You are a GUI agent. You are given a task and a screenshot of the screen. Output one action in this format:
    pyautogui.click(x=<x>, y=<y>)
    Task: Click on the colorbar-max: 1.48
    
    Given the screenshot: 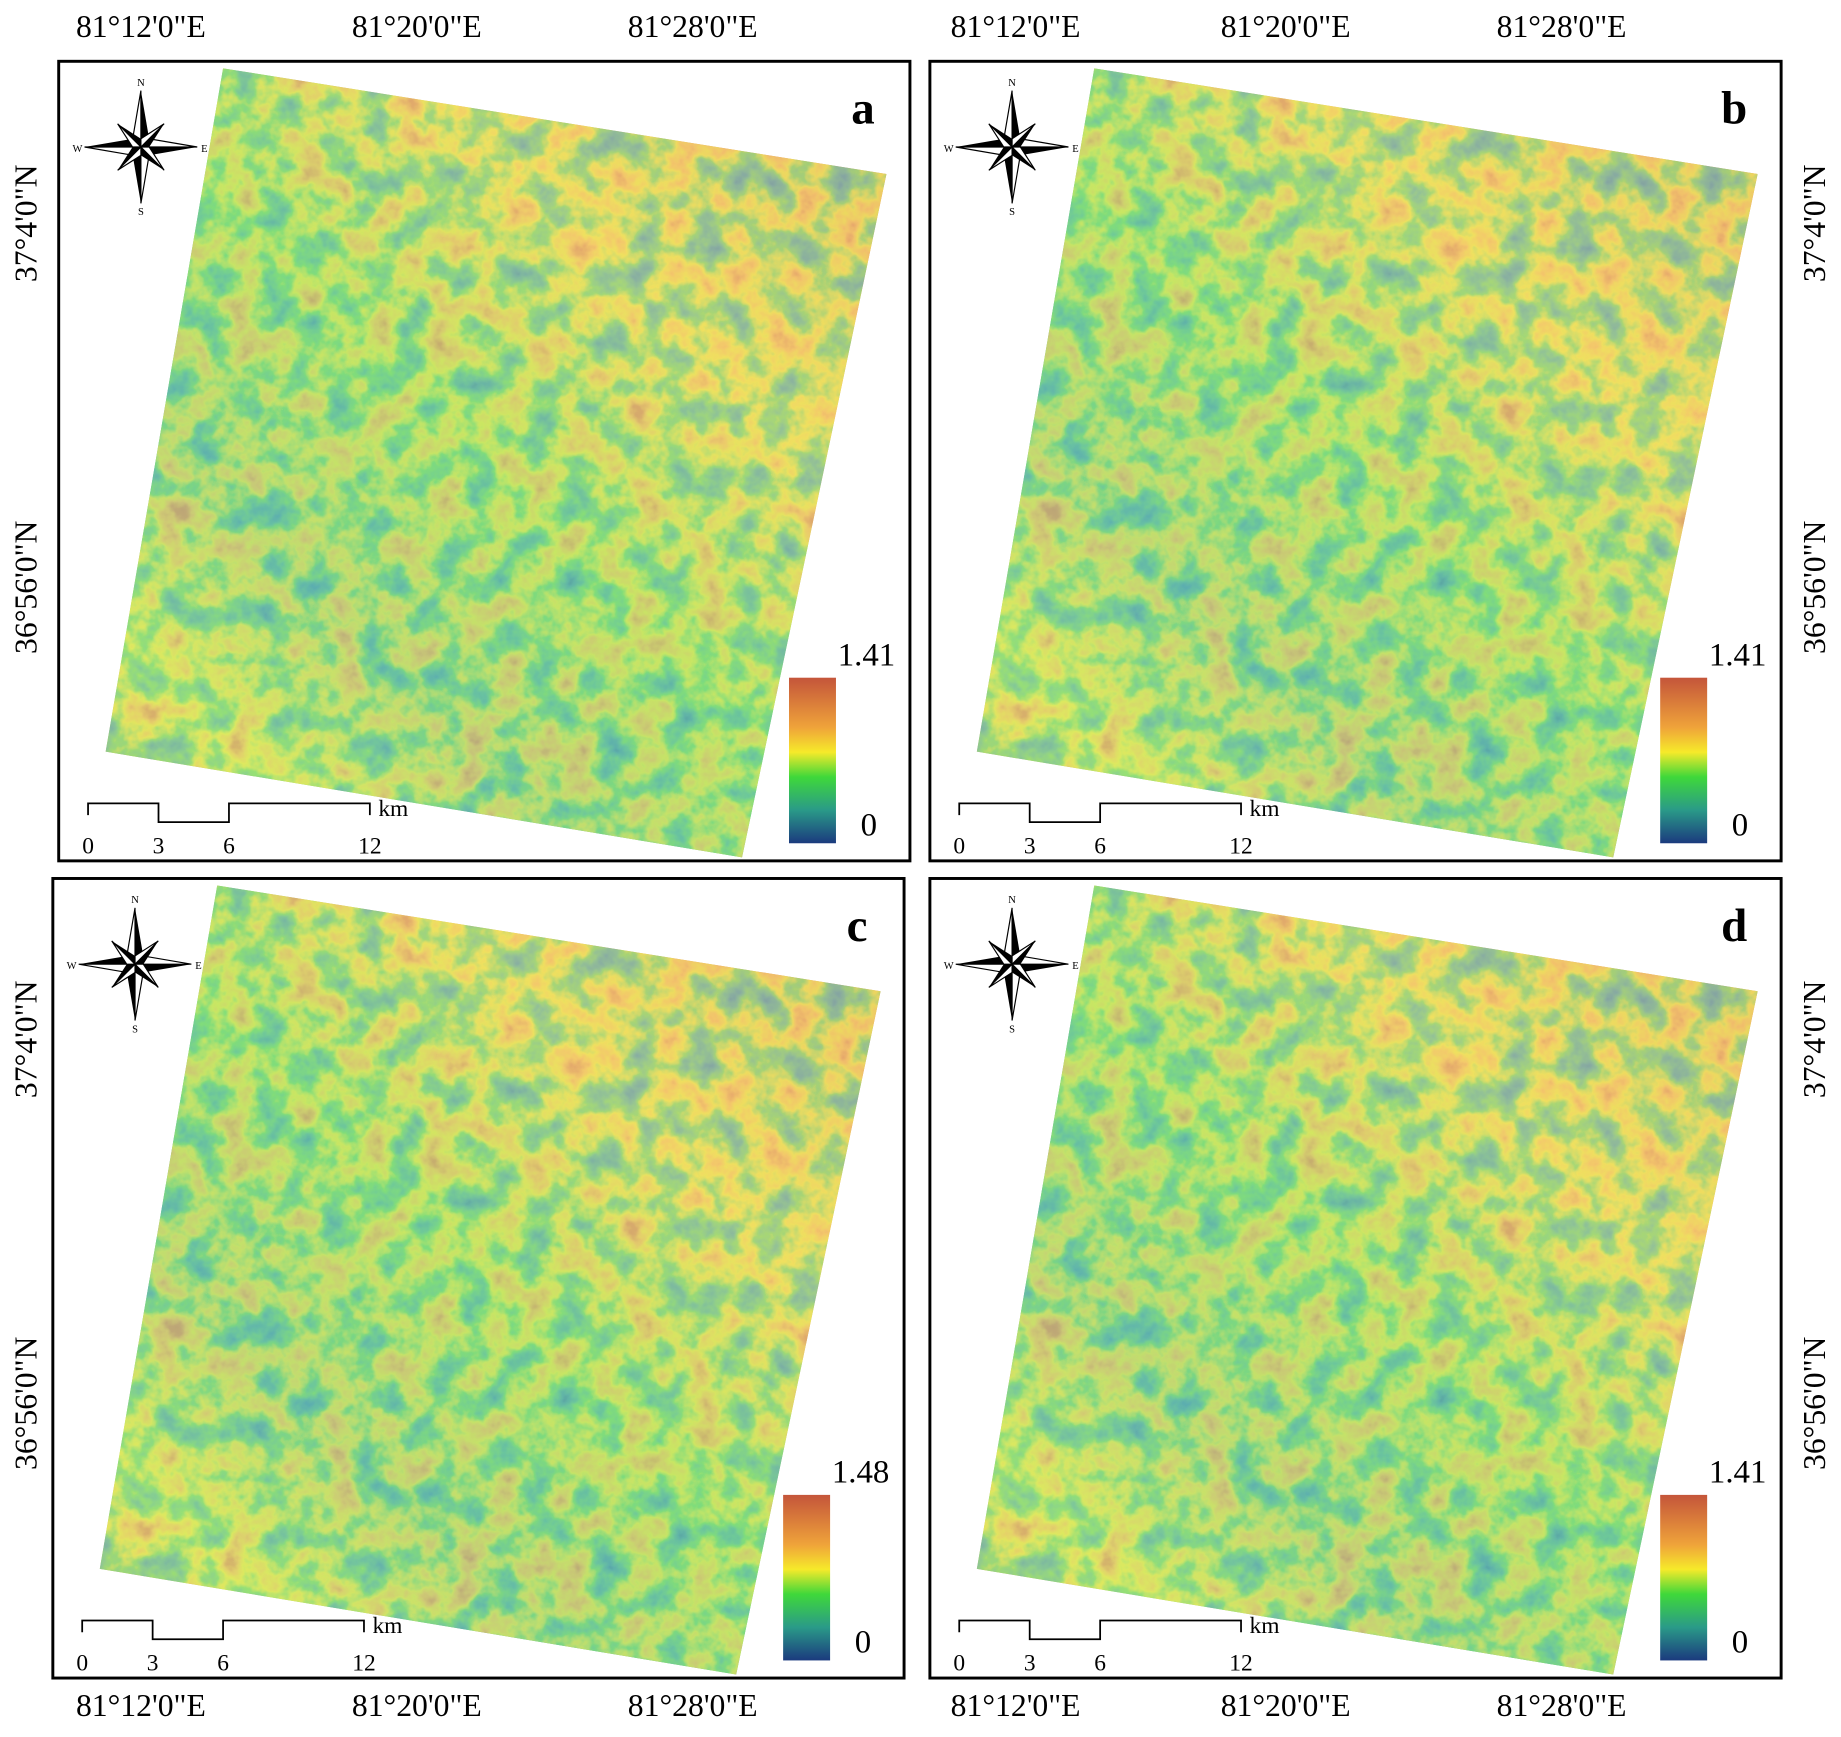 What is the action you would take?
    pyautogui.click(x=861, y=1472)
    